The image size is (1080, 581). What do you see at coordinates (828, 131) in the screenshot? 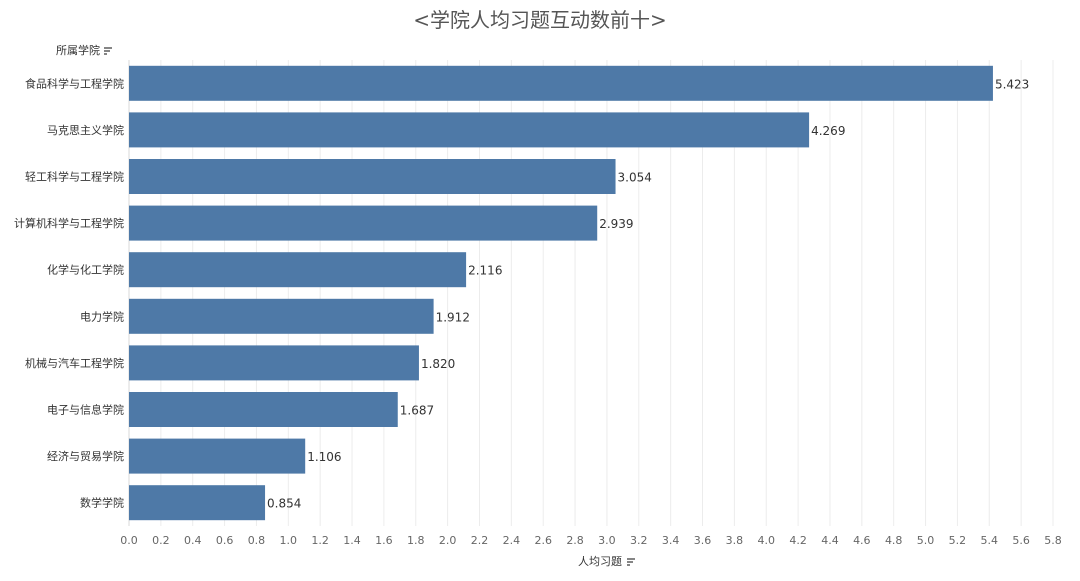
I see `data-label: 4.269` at bounding box center [828, 131].